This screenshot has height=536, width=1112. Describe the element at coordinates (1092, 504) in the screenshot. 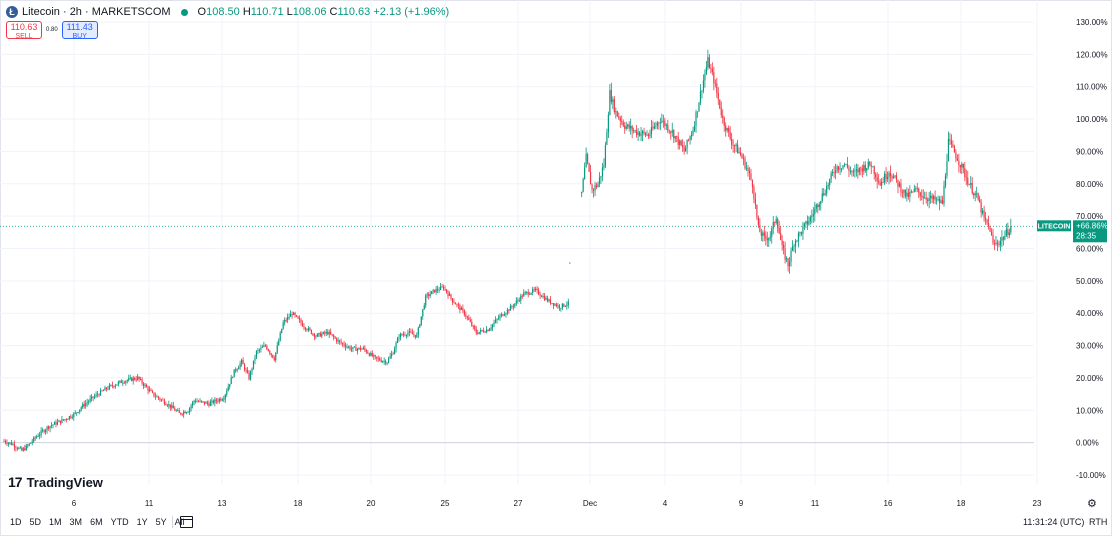

I see `gear-icon: ⚙` at that location.